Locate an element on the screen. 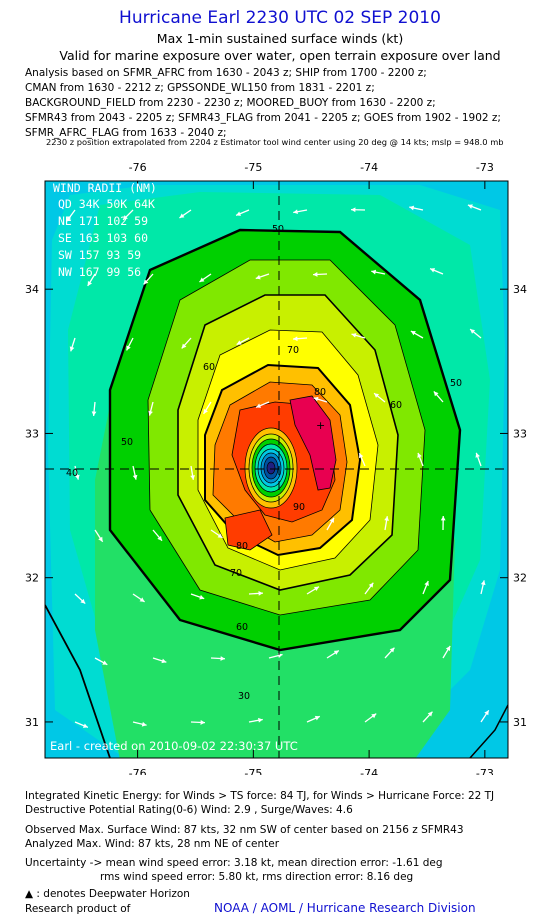 This screenshot has height=917, width=560. wind-radii-header: QD 34K 50K 64K is located at coordinates (106, 204).